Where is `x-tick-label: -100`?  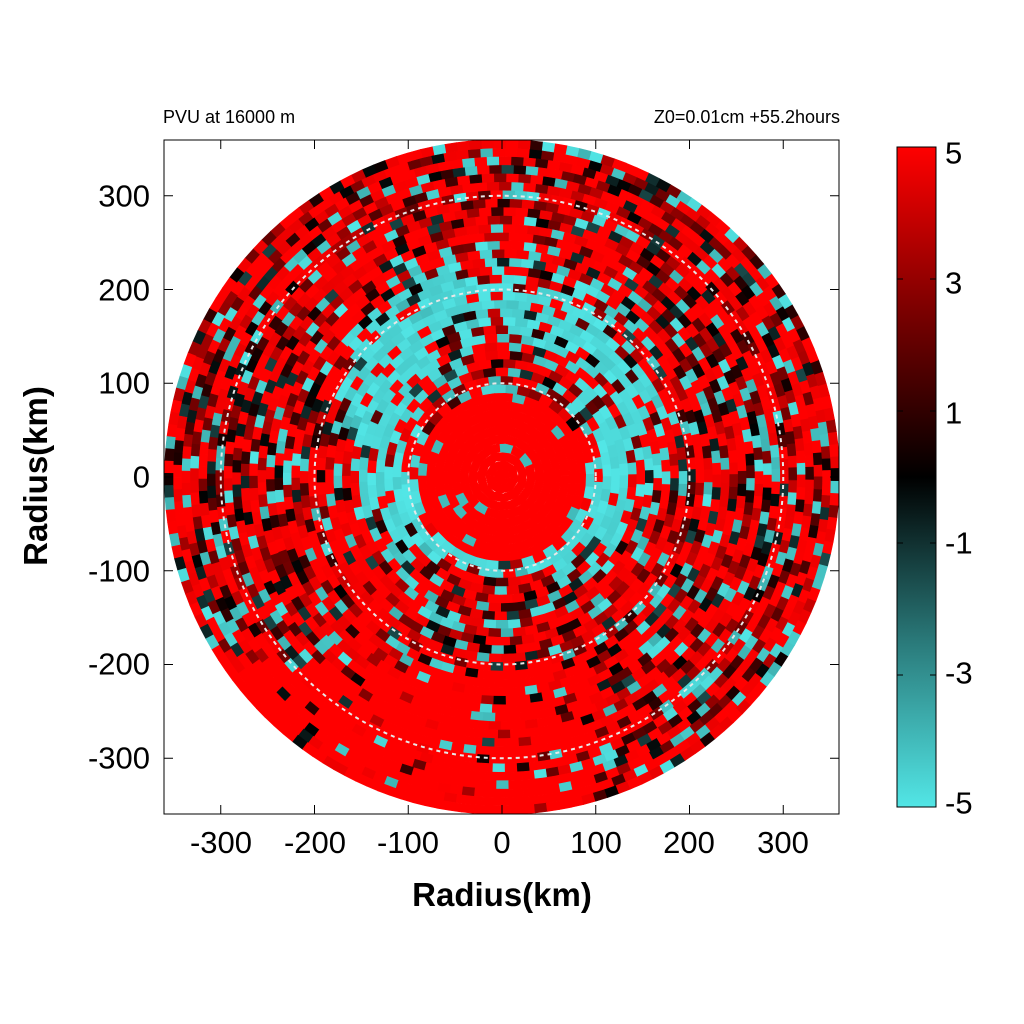 x-tick-label: -100 is located at coordinates (408, 842).